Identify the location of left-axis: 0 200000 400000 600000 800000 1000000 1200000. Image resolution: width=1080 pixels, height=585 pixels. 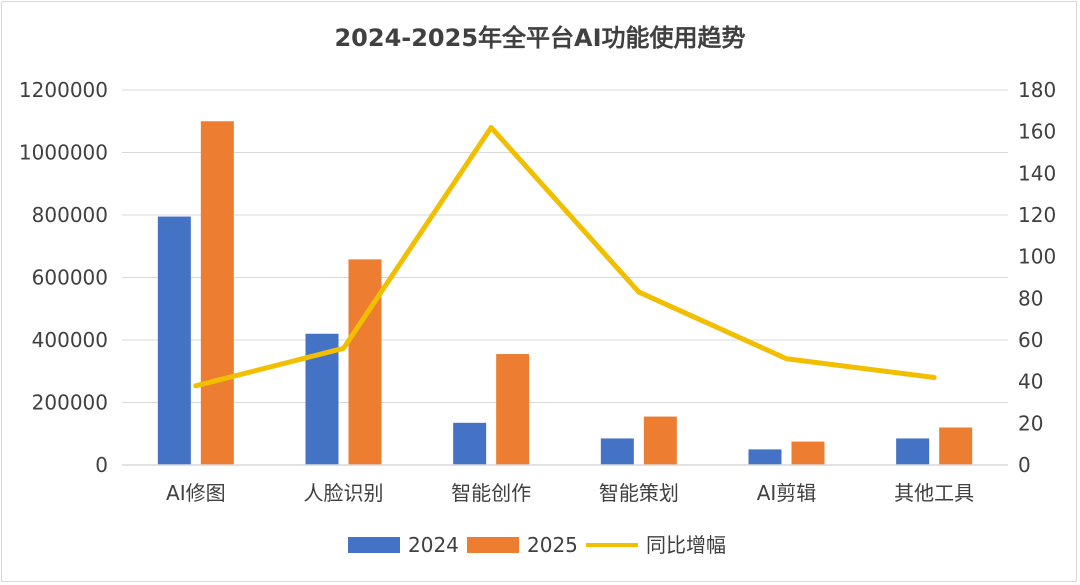
(63, 277).